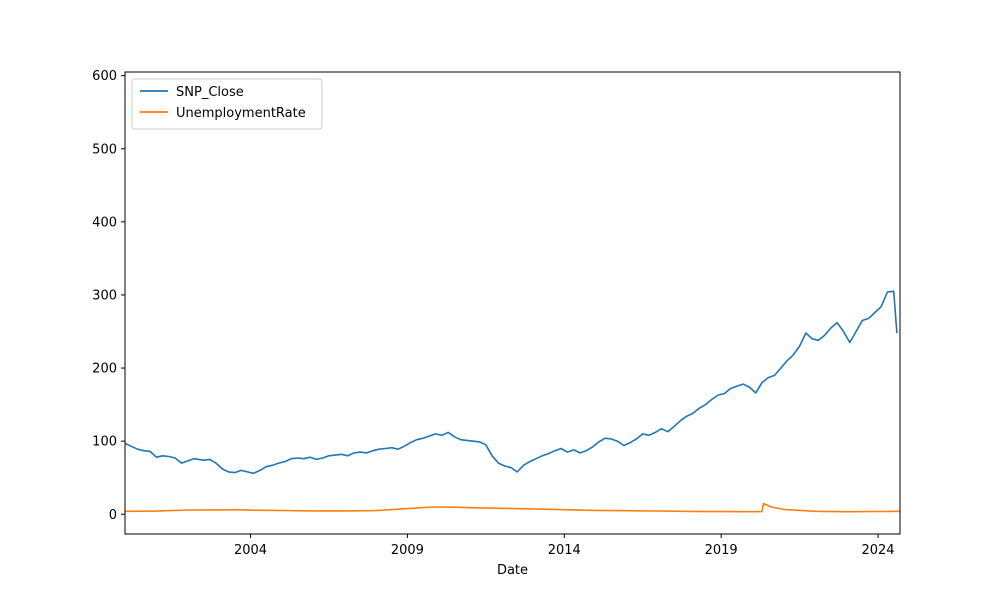  I want to click on y-tick-label: 600, so click(104, 76).